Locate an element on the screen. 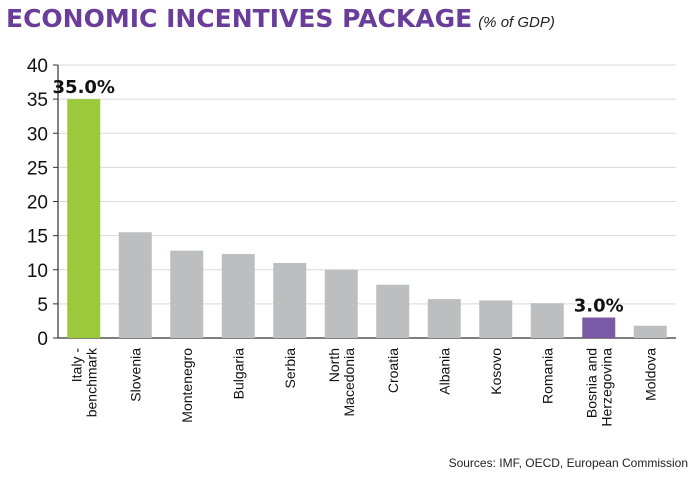 The image size is (696, 478). x-tick-label: Albania is located at coordinates (444, 371).